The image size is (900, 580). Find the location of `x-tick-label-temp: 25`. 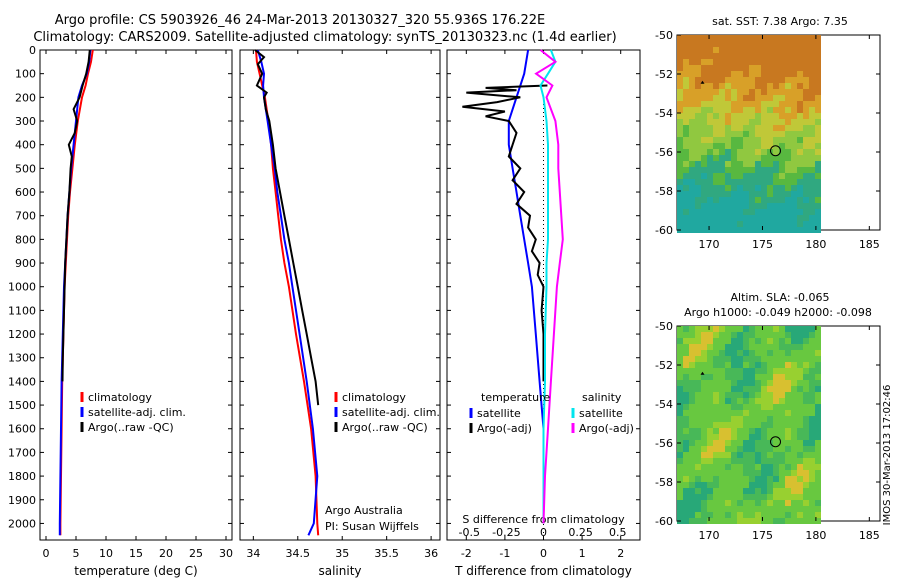

x-tick-label-temp: 25 is located at coordinates (196, 553).